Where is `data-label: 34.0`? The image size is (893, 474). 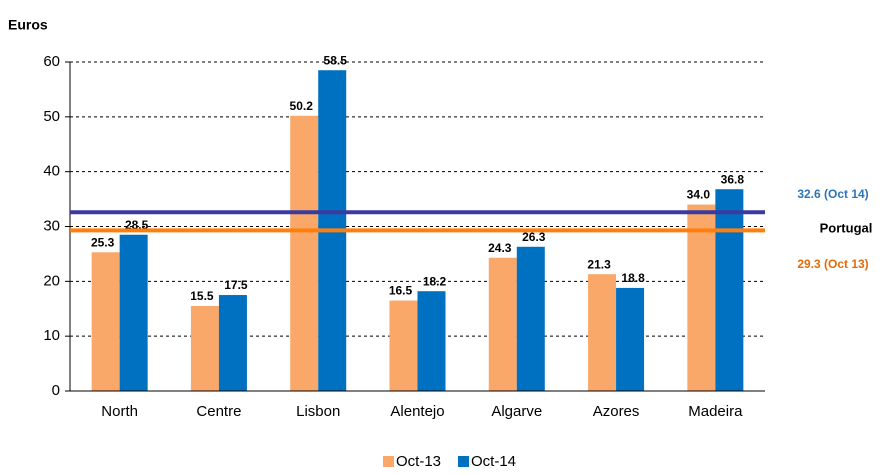 data-label: 34.0 is located at coordinates (699, 195).